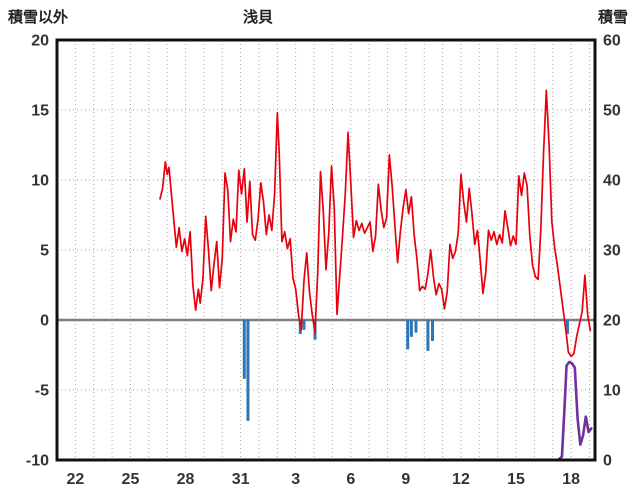 The width and height of the screenshot is (636, 501). Describe the element at coordinates (131, 479) in the screenshot. I see `x-axis-tick-label: 25` at that location.